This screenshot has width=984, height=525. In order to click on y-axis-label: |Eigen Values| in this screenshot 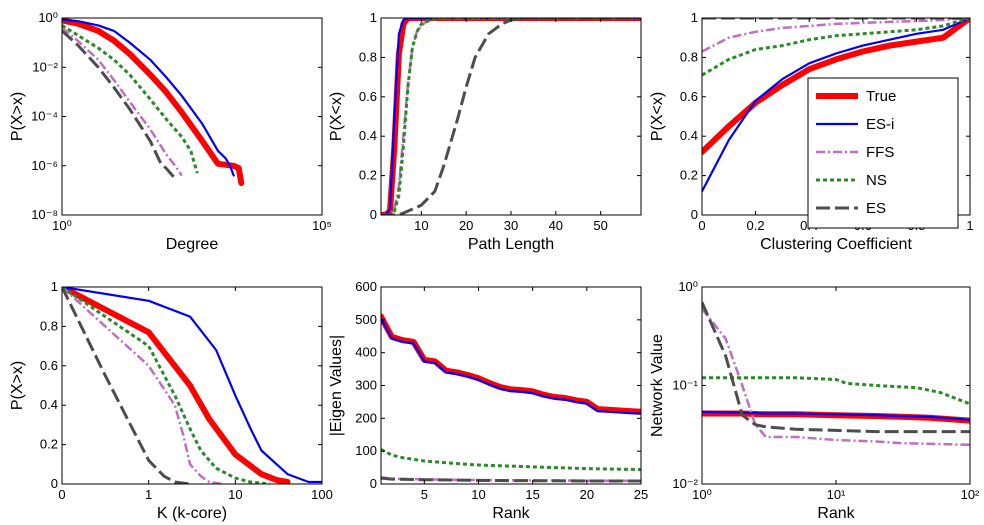, I will do `click(336, 385)`.